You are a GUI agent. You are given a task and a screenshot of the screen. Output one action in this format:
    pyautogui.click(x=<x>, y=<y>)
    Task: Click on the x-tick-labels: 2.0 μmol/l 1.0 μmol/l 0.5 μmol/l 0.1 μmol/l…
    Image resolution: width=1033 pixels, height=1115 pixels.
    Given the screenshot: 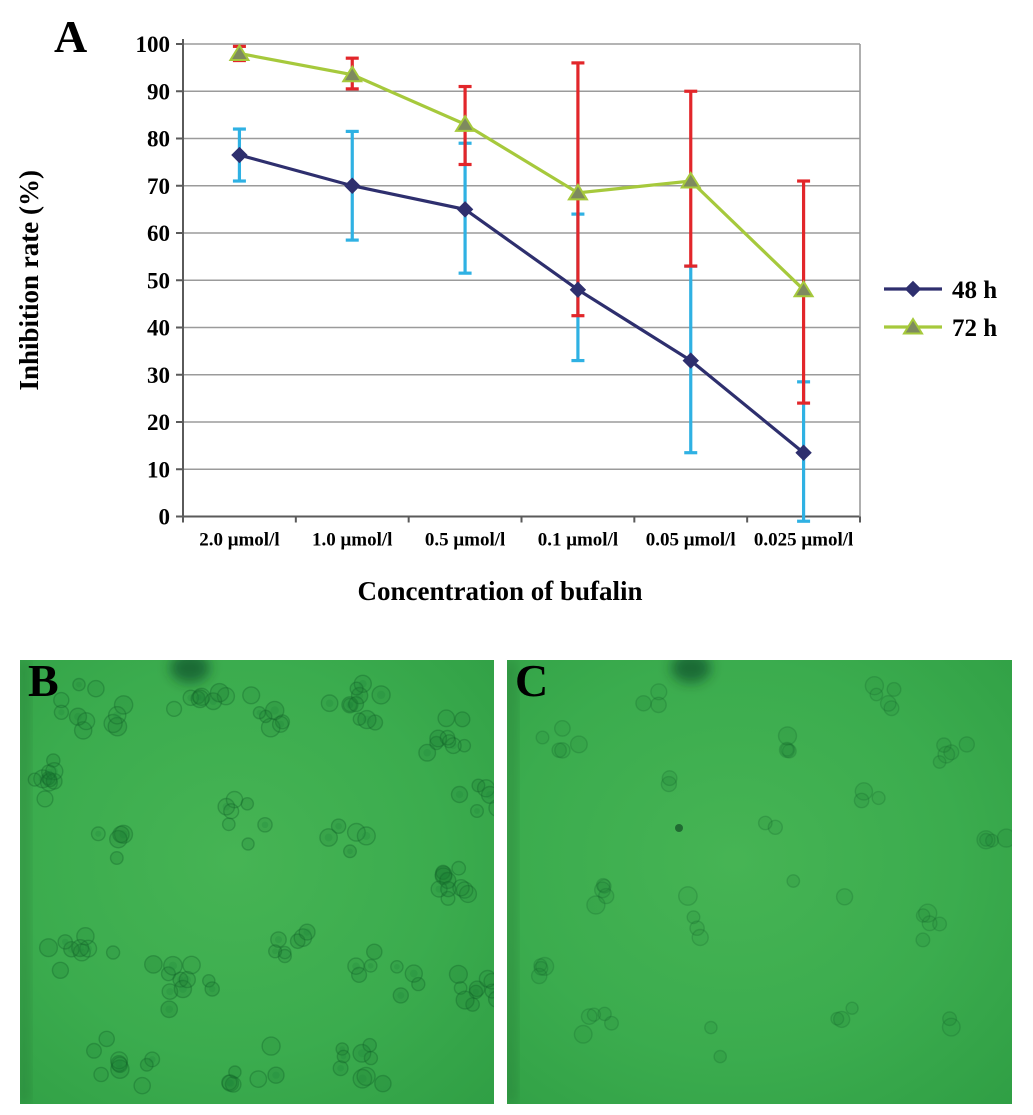 What is the action you would take?
    pyautogui.click(x=526, y=540)
    